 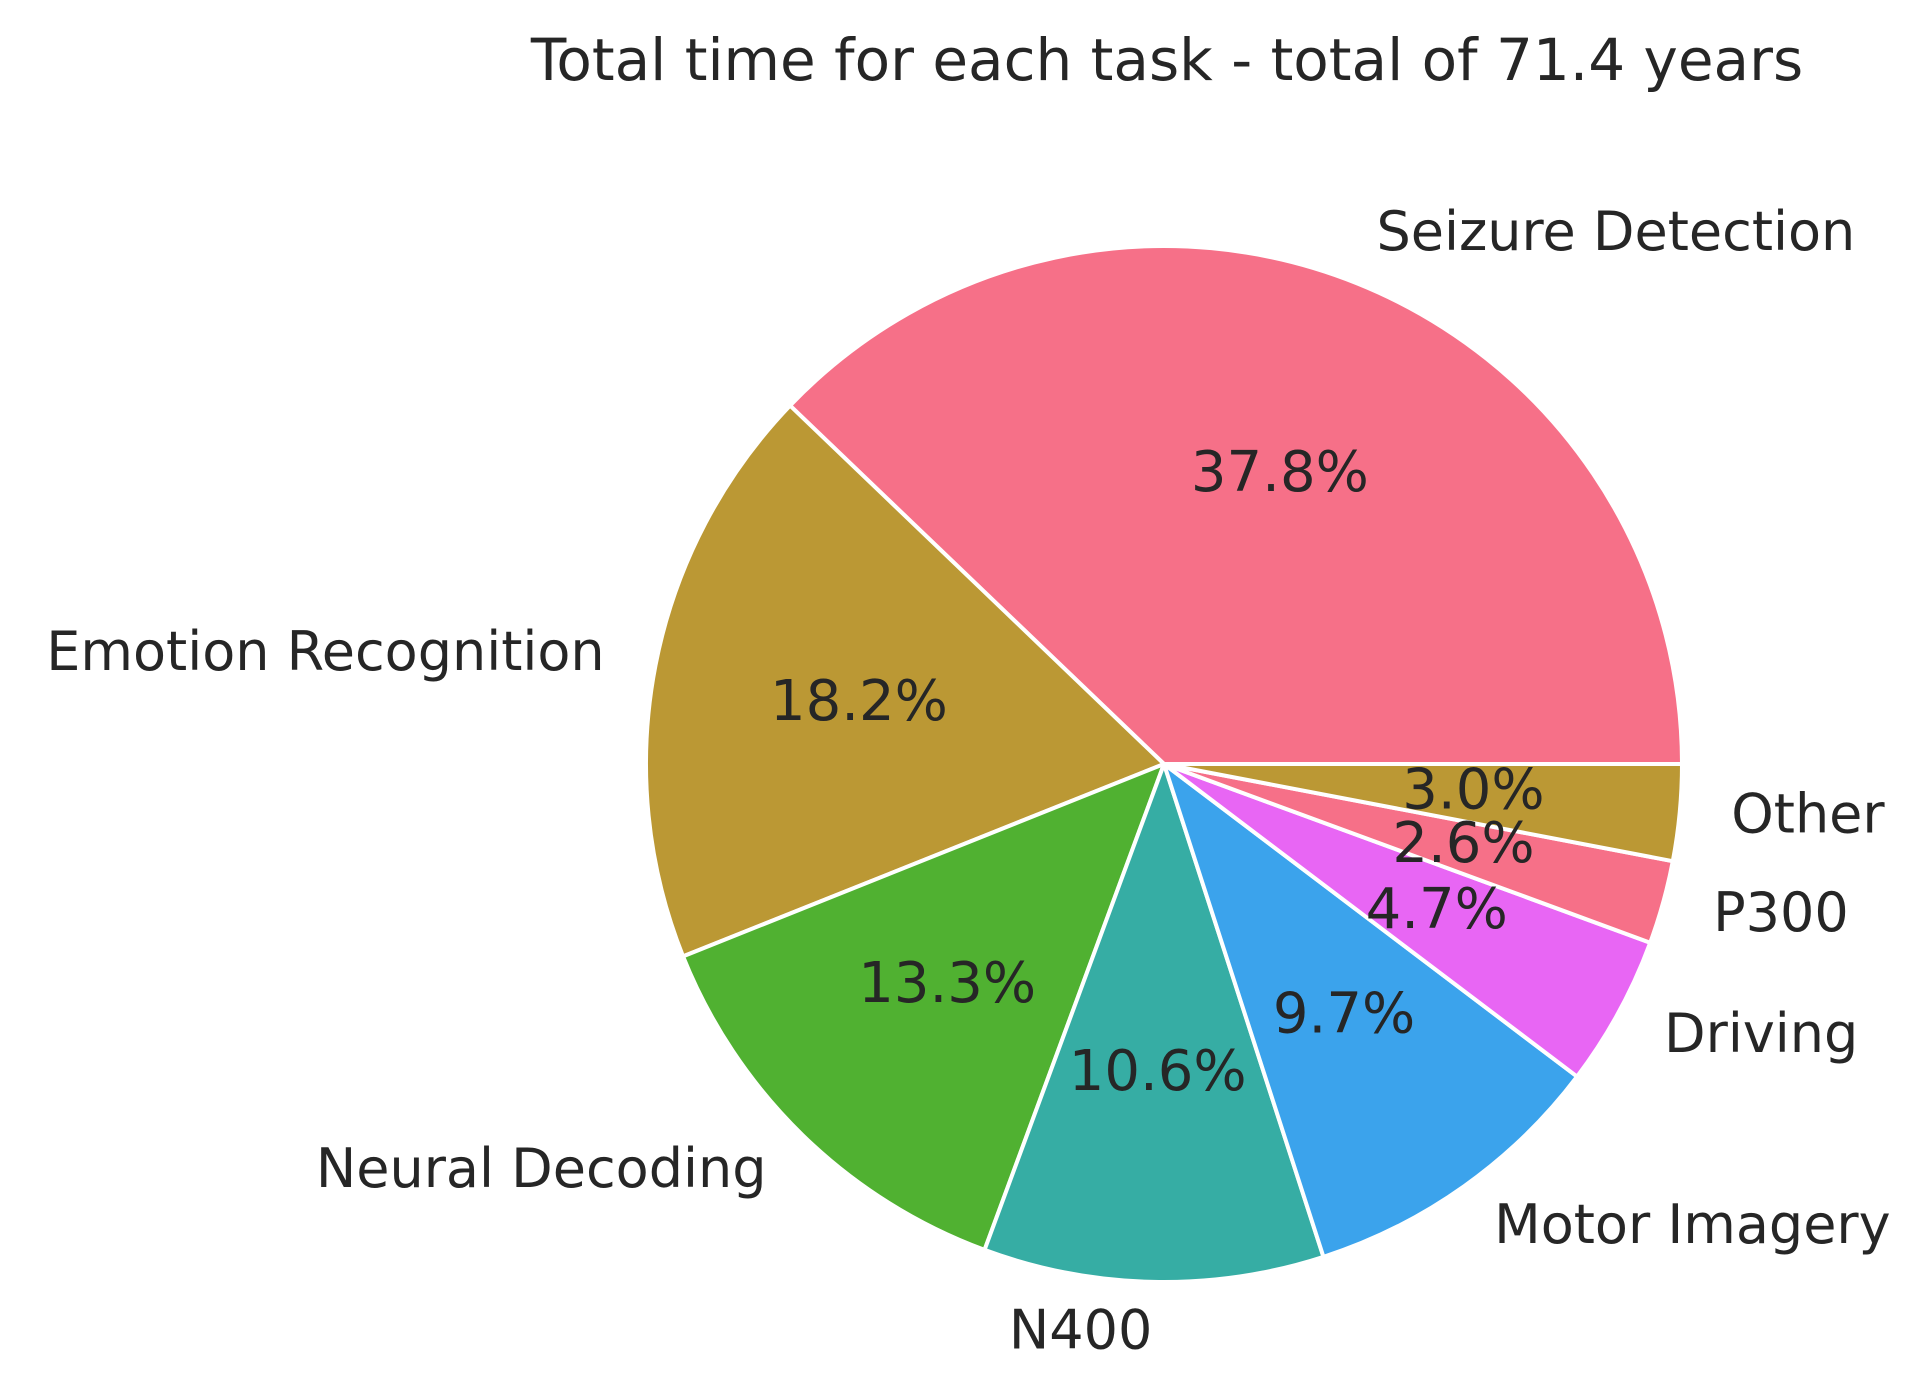 I want to click on percent-label: 2.6%, so click(x=1463, y=843).